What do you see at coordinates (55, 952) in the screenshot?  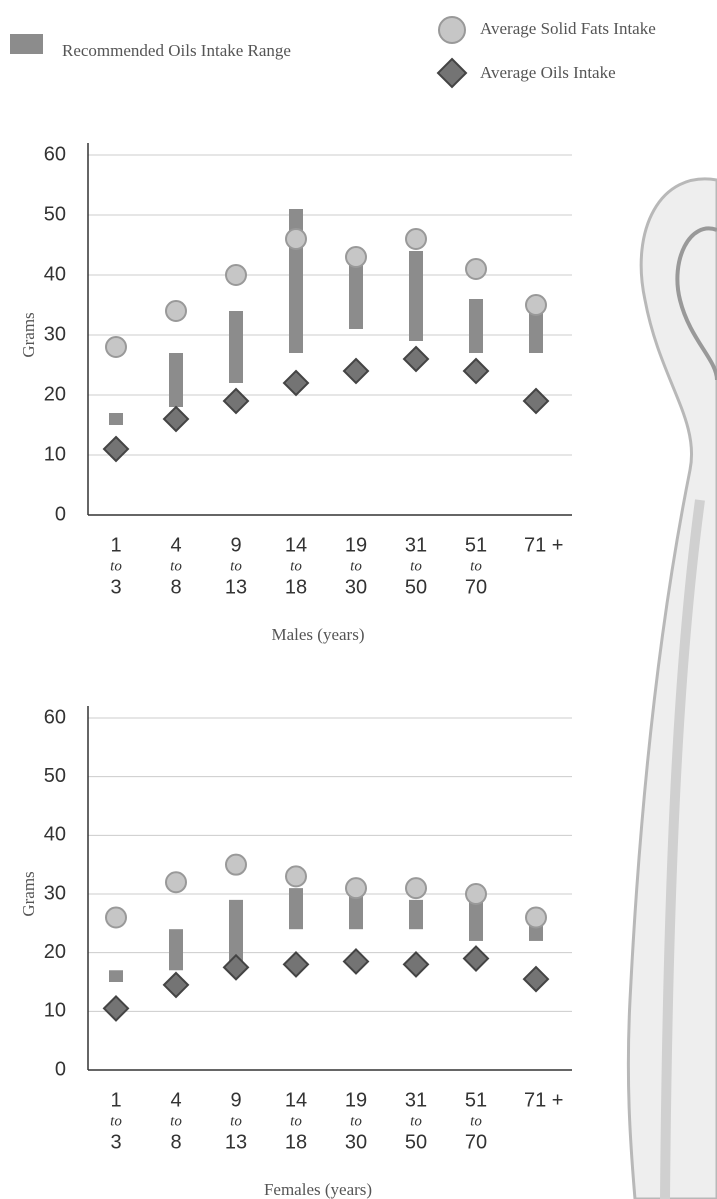 I see `y-tick-label: 20` at bounding box center [55, 952].